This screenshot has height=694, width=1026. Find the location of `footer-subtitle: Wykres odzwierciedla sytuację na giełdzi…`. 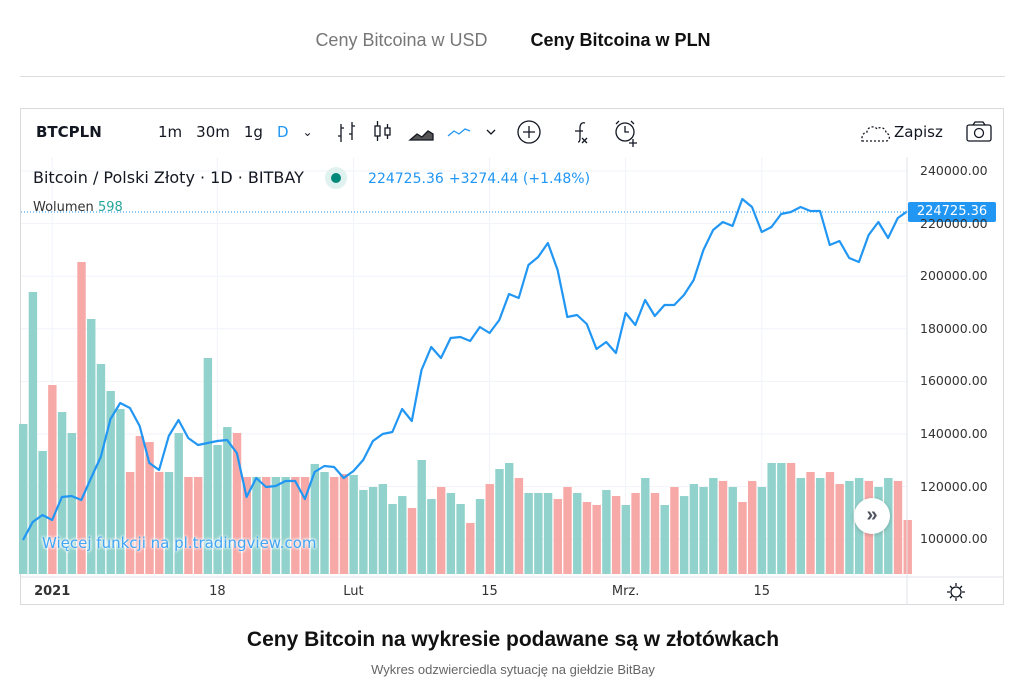

footer-subtitle: Wykres odzwierciedla sytuację na giełdzi… is located at coordinates (513, 669).